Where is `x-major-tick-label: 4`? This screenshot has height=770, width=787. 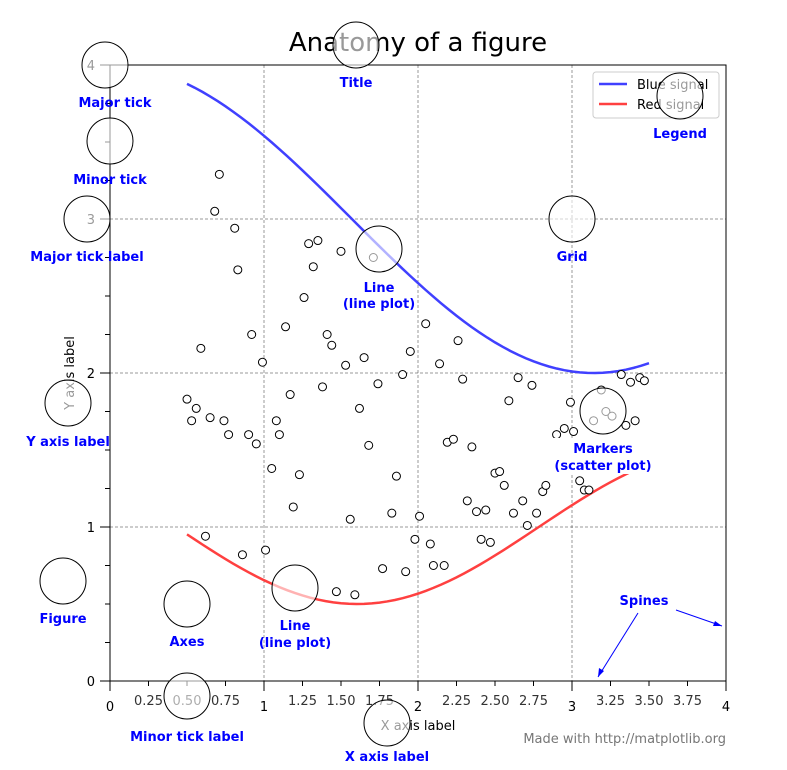
x-major-tick-label: 4 is located at coordinates (726, 707).